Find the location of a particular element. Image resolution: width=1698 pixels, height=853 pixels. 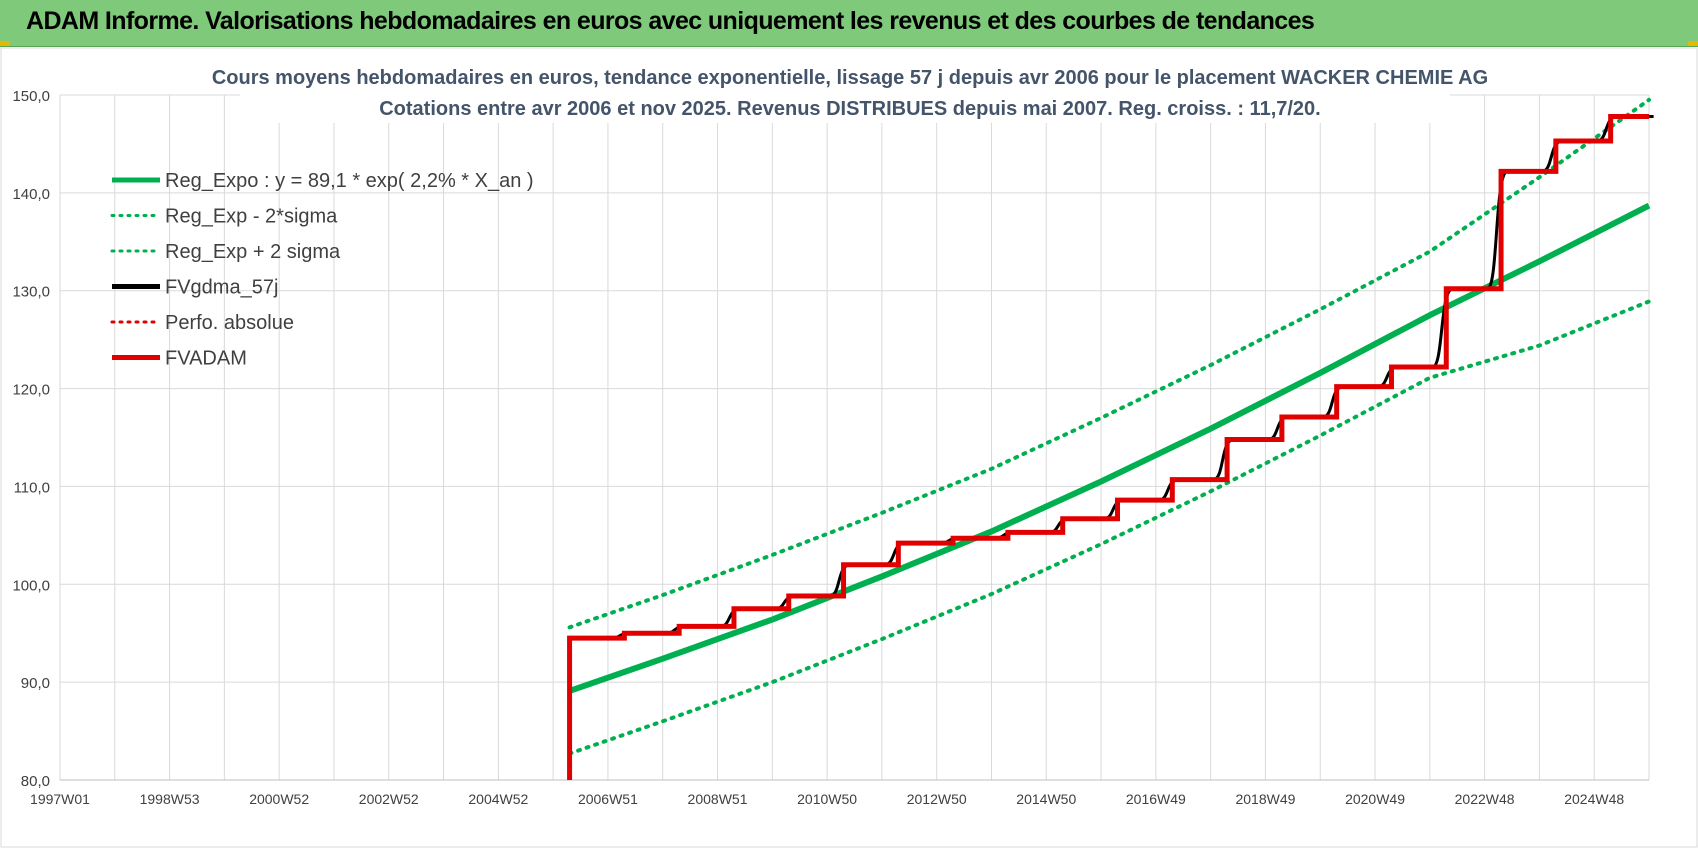

x-tick-label: 2006W51 is located at coordinates (608, 799).